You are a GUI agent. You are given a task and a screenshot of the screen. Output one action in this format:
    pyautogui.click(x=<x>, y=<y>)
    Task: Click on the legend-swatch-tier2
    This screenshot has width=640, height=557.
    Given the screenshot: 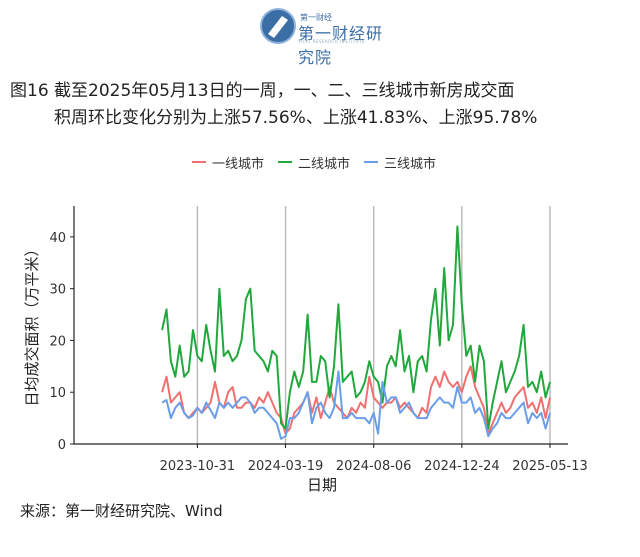 What is the action you would take?
    pyautogui.click(x=285, y=162)
    